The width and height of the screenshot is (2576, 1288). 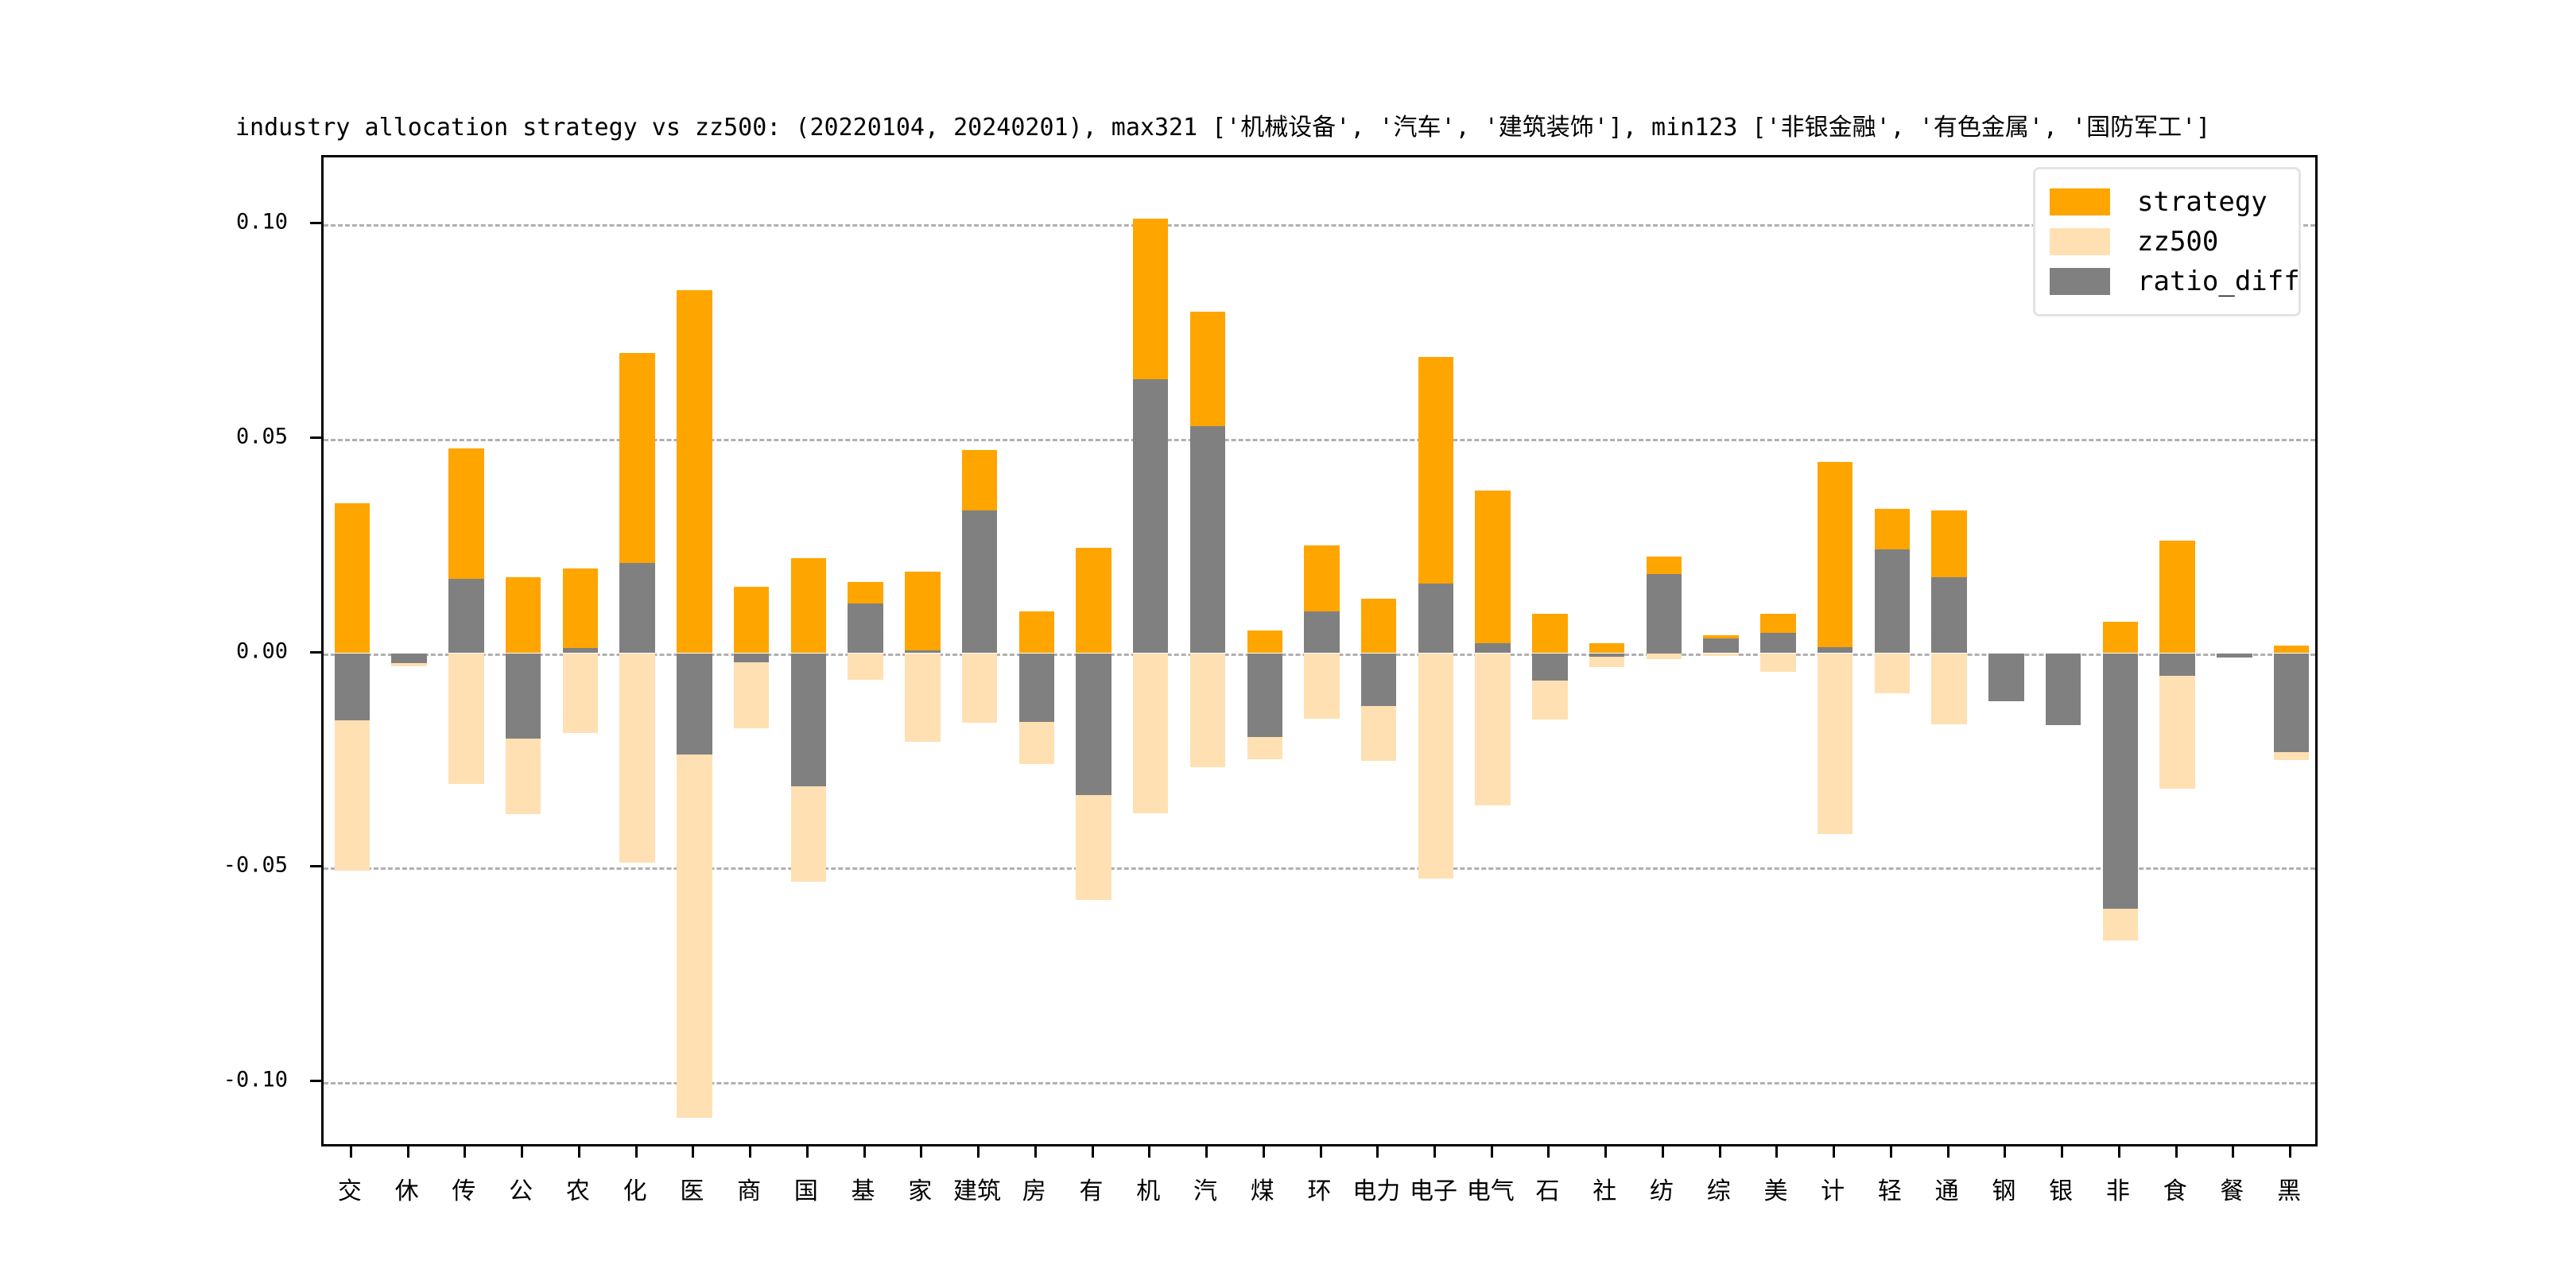 What do you see at coordinates (749, 1191) in the screenshot?
I see `x-tick-label: 商` at bounding box center [749, 1191].